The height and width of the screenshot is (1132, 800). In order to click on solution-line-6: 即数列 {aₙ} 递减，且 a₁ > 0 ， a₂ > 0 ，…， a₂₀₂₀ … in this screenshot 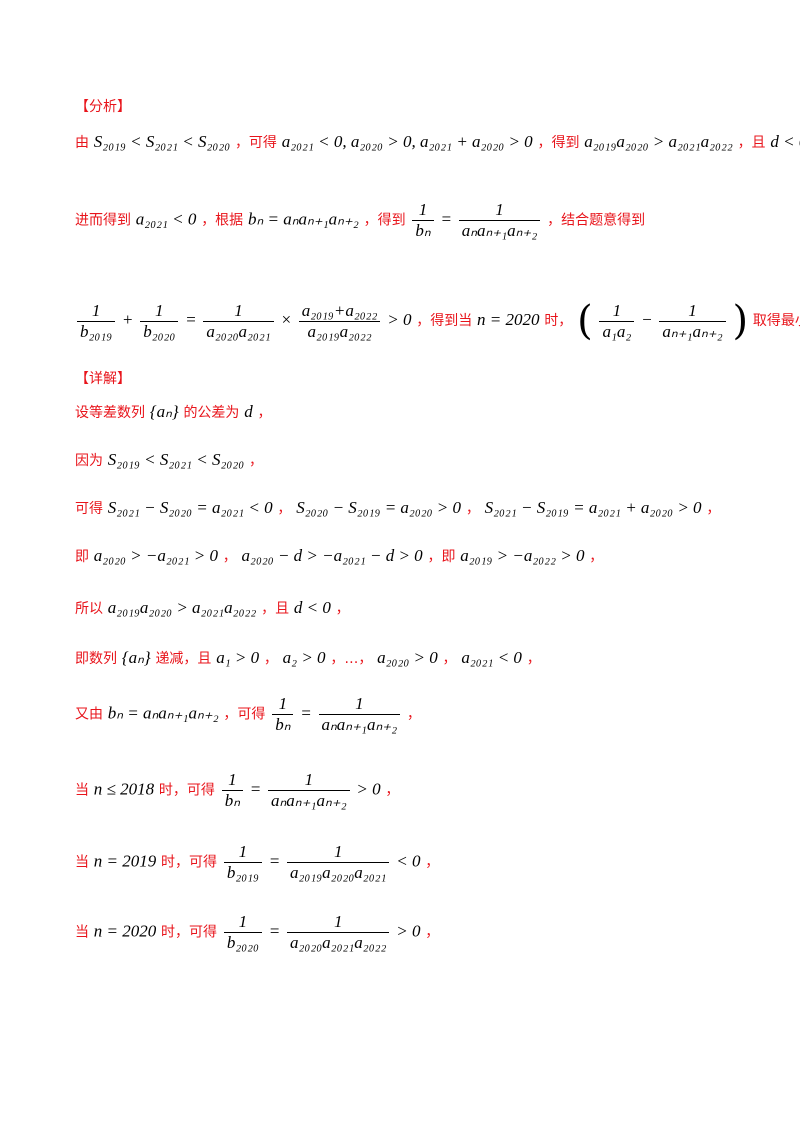, I will do `click(308, 658)`.